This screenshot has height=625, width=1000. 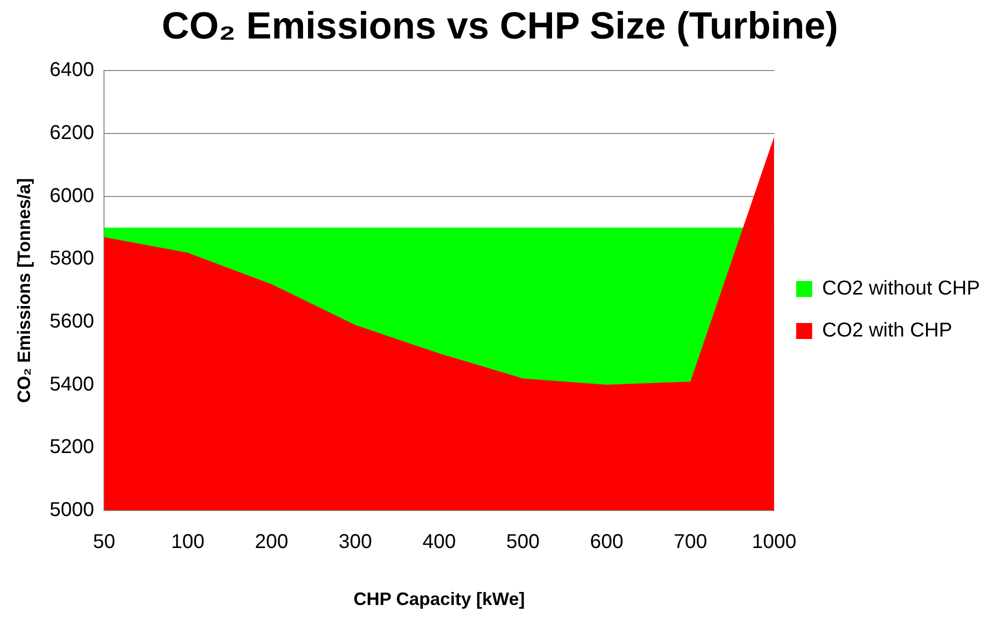 I want to click on legend-label: CO2 without CHP, so click(x=901, y=289).